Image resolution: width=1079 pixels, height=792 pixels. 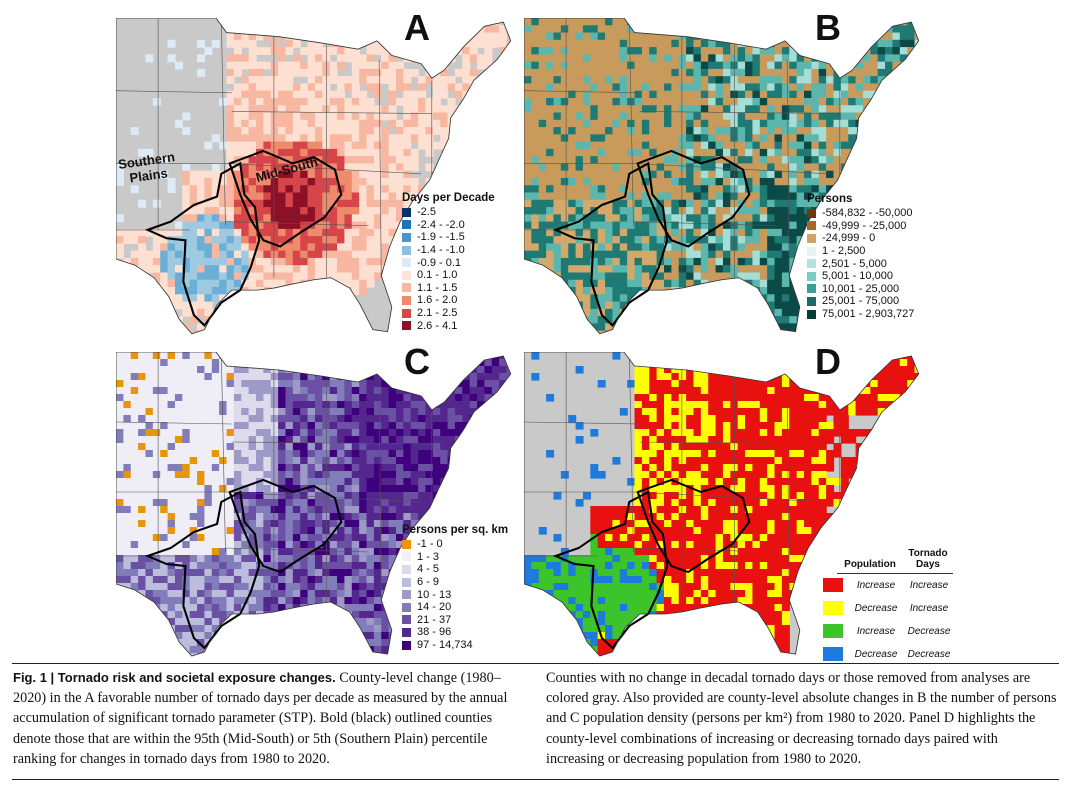 What do you see at coordinates (316, 507) in the screenshot?
I see `panel-c` at bounding box center [316, 507].